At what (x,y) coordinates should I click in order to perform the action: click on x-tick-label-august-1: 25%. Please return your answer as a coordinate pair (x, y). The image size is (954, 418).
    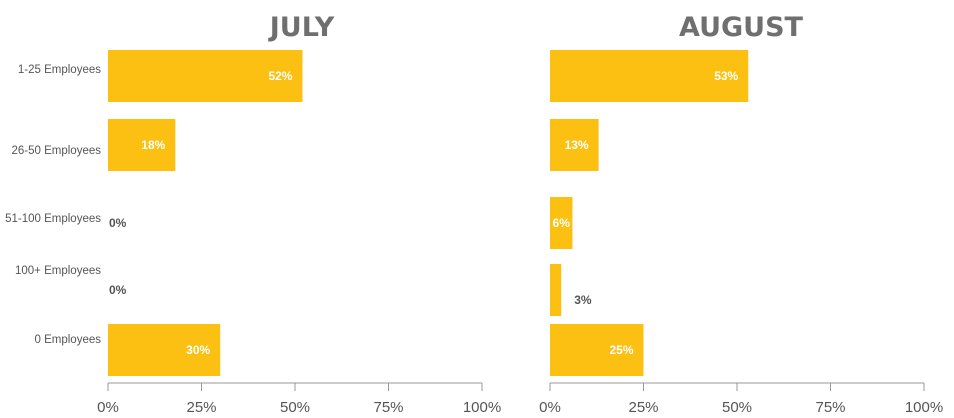
    Looking at the image, I should click on (643, 407).